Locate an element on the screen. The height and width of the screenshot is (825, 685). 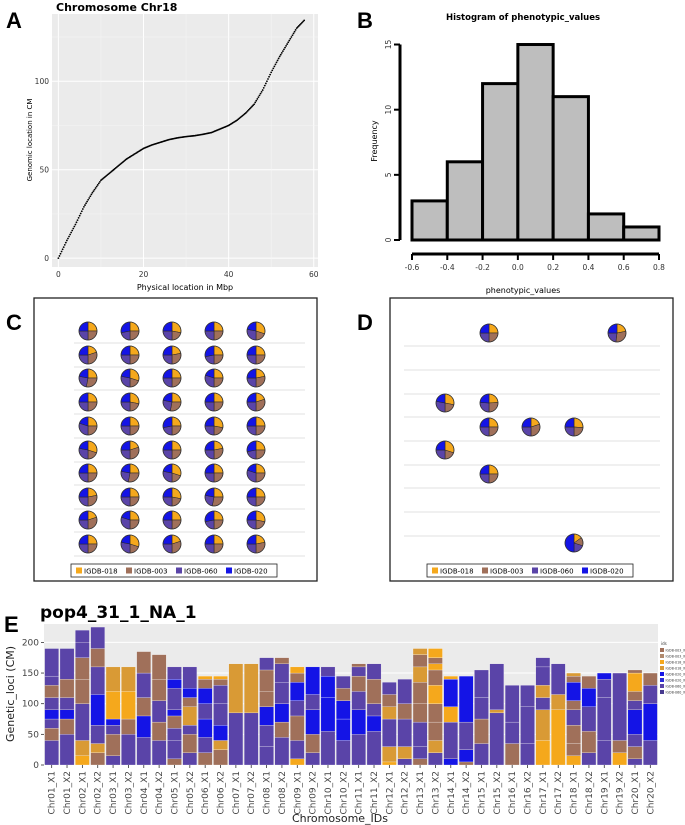
panel-d-legend: IGDB-018 IGDB-003 IGDB-060 IGDB-020 is located at coordinates (530, 570).